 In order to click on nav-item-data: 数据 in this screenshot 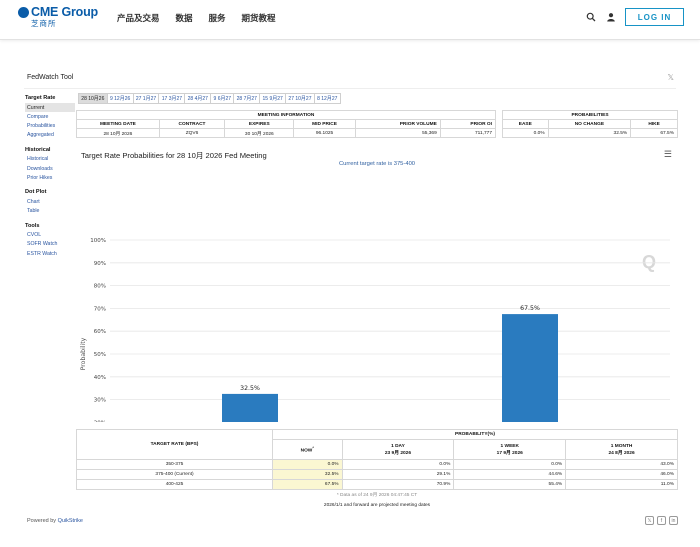, I will do `click(184, 18)`.